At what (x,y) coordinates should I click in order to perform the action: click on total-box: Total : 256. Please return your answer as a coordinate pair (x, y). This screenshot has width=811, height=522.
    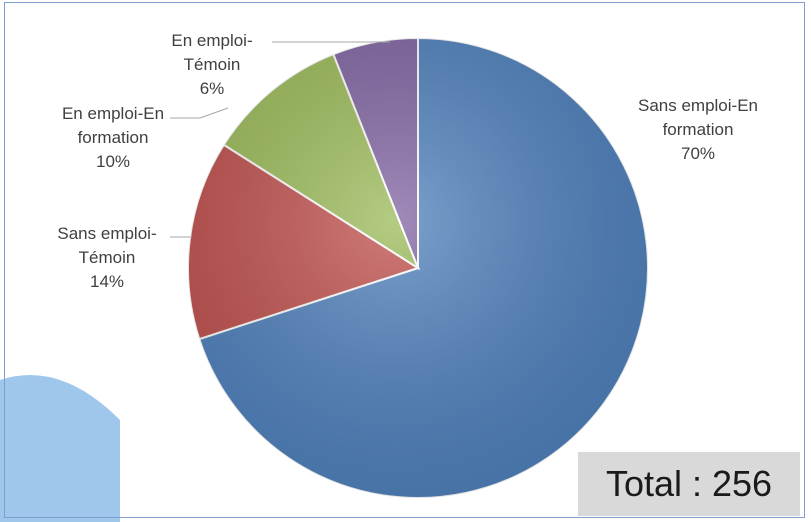
    Looking at the image, I should click on (689, 484).